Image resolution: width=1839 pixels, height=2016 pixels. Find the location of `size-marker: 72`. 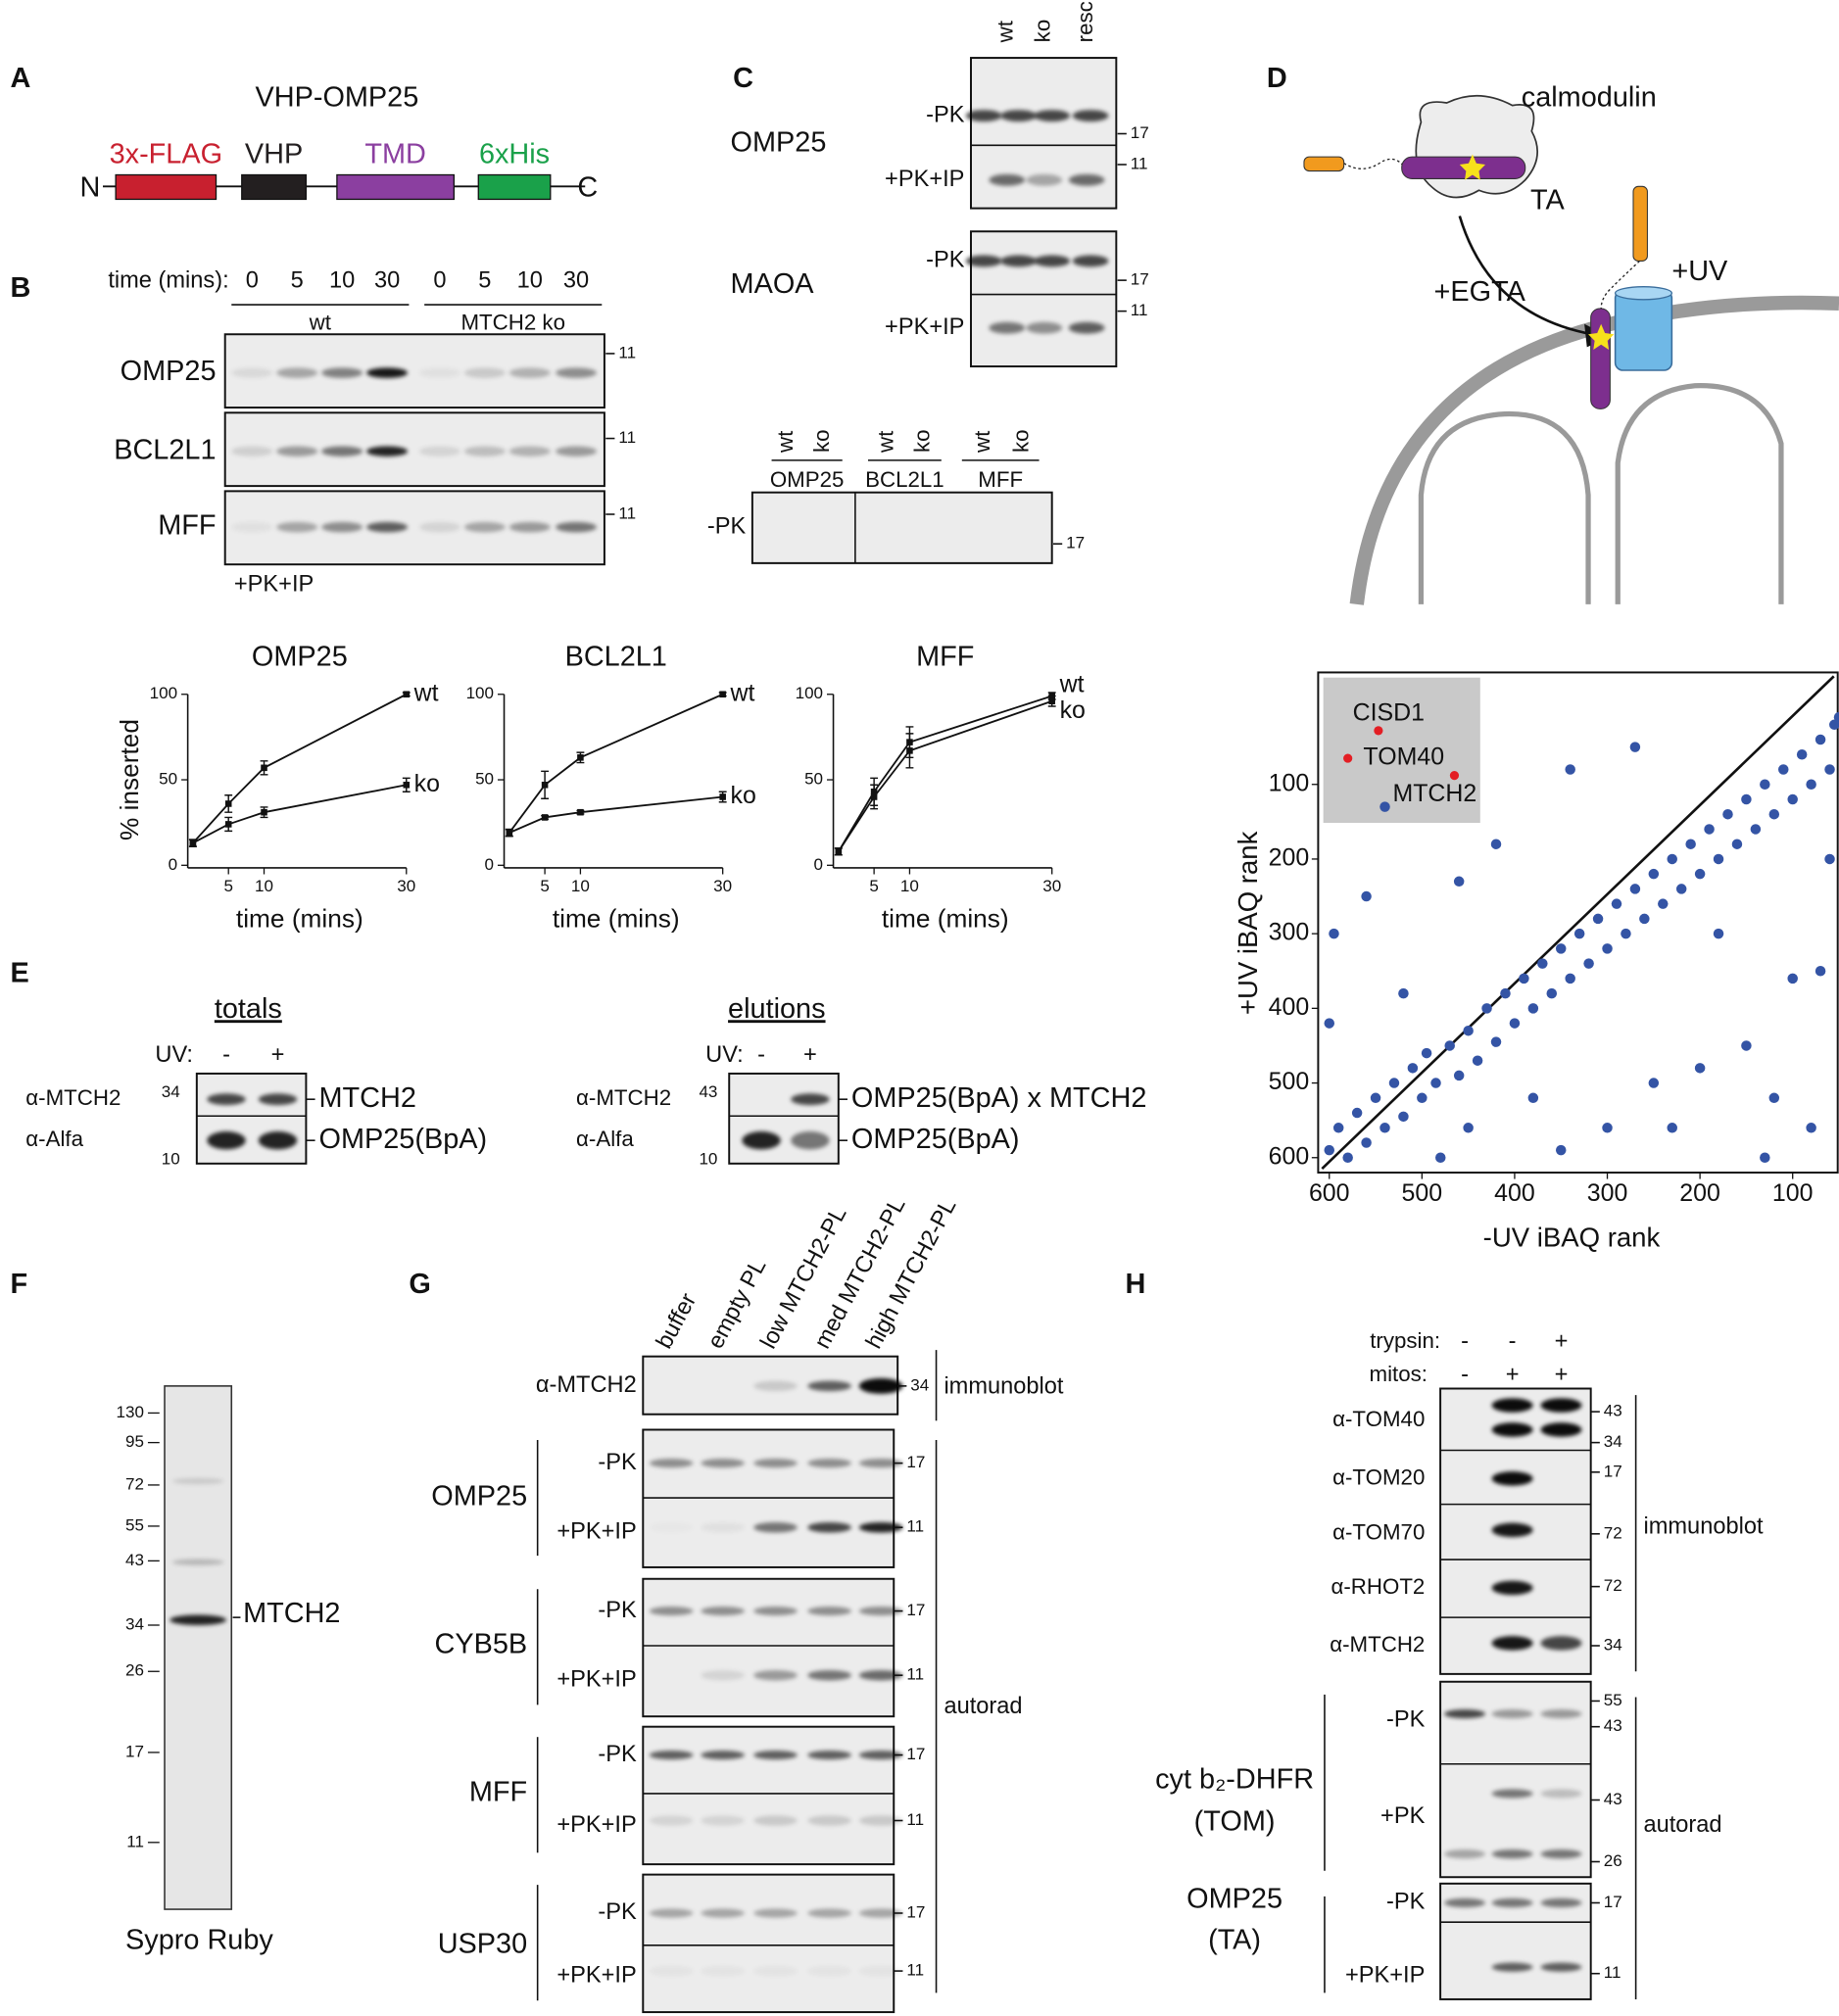

size-marker: 72 is located at coordinates (1613, 1585).